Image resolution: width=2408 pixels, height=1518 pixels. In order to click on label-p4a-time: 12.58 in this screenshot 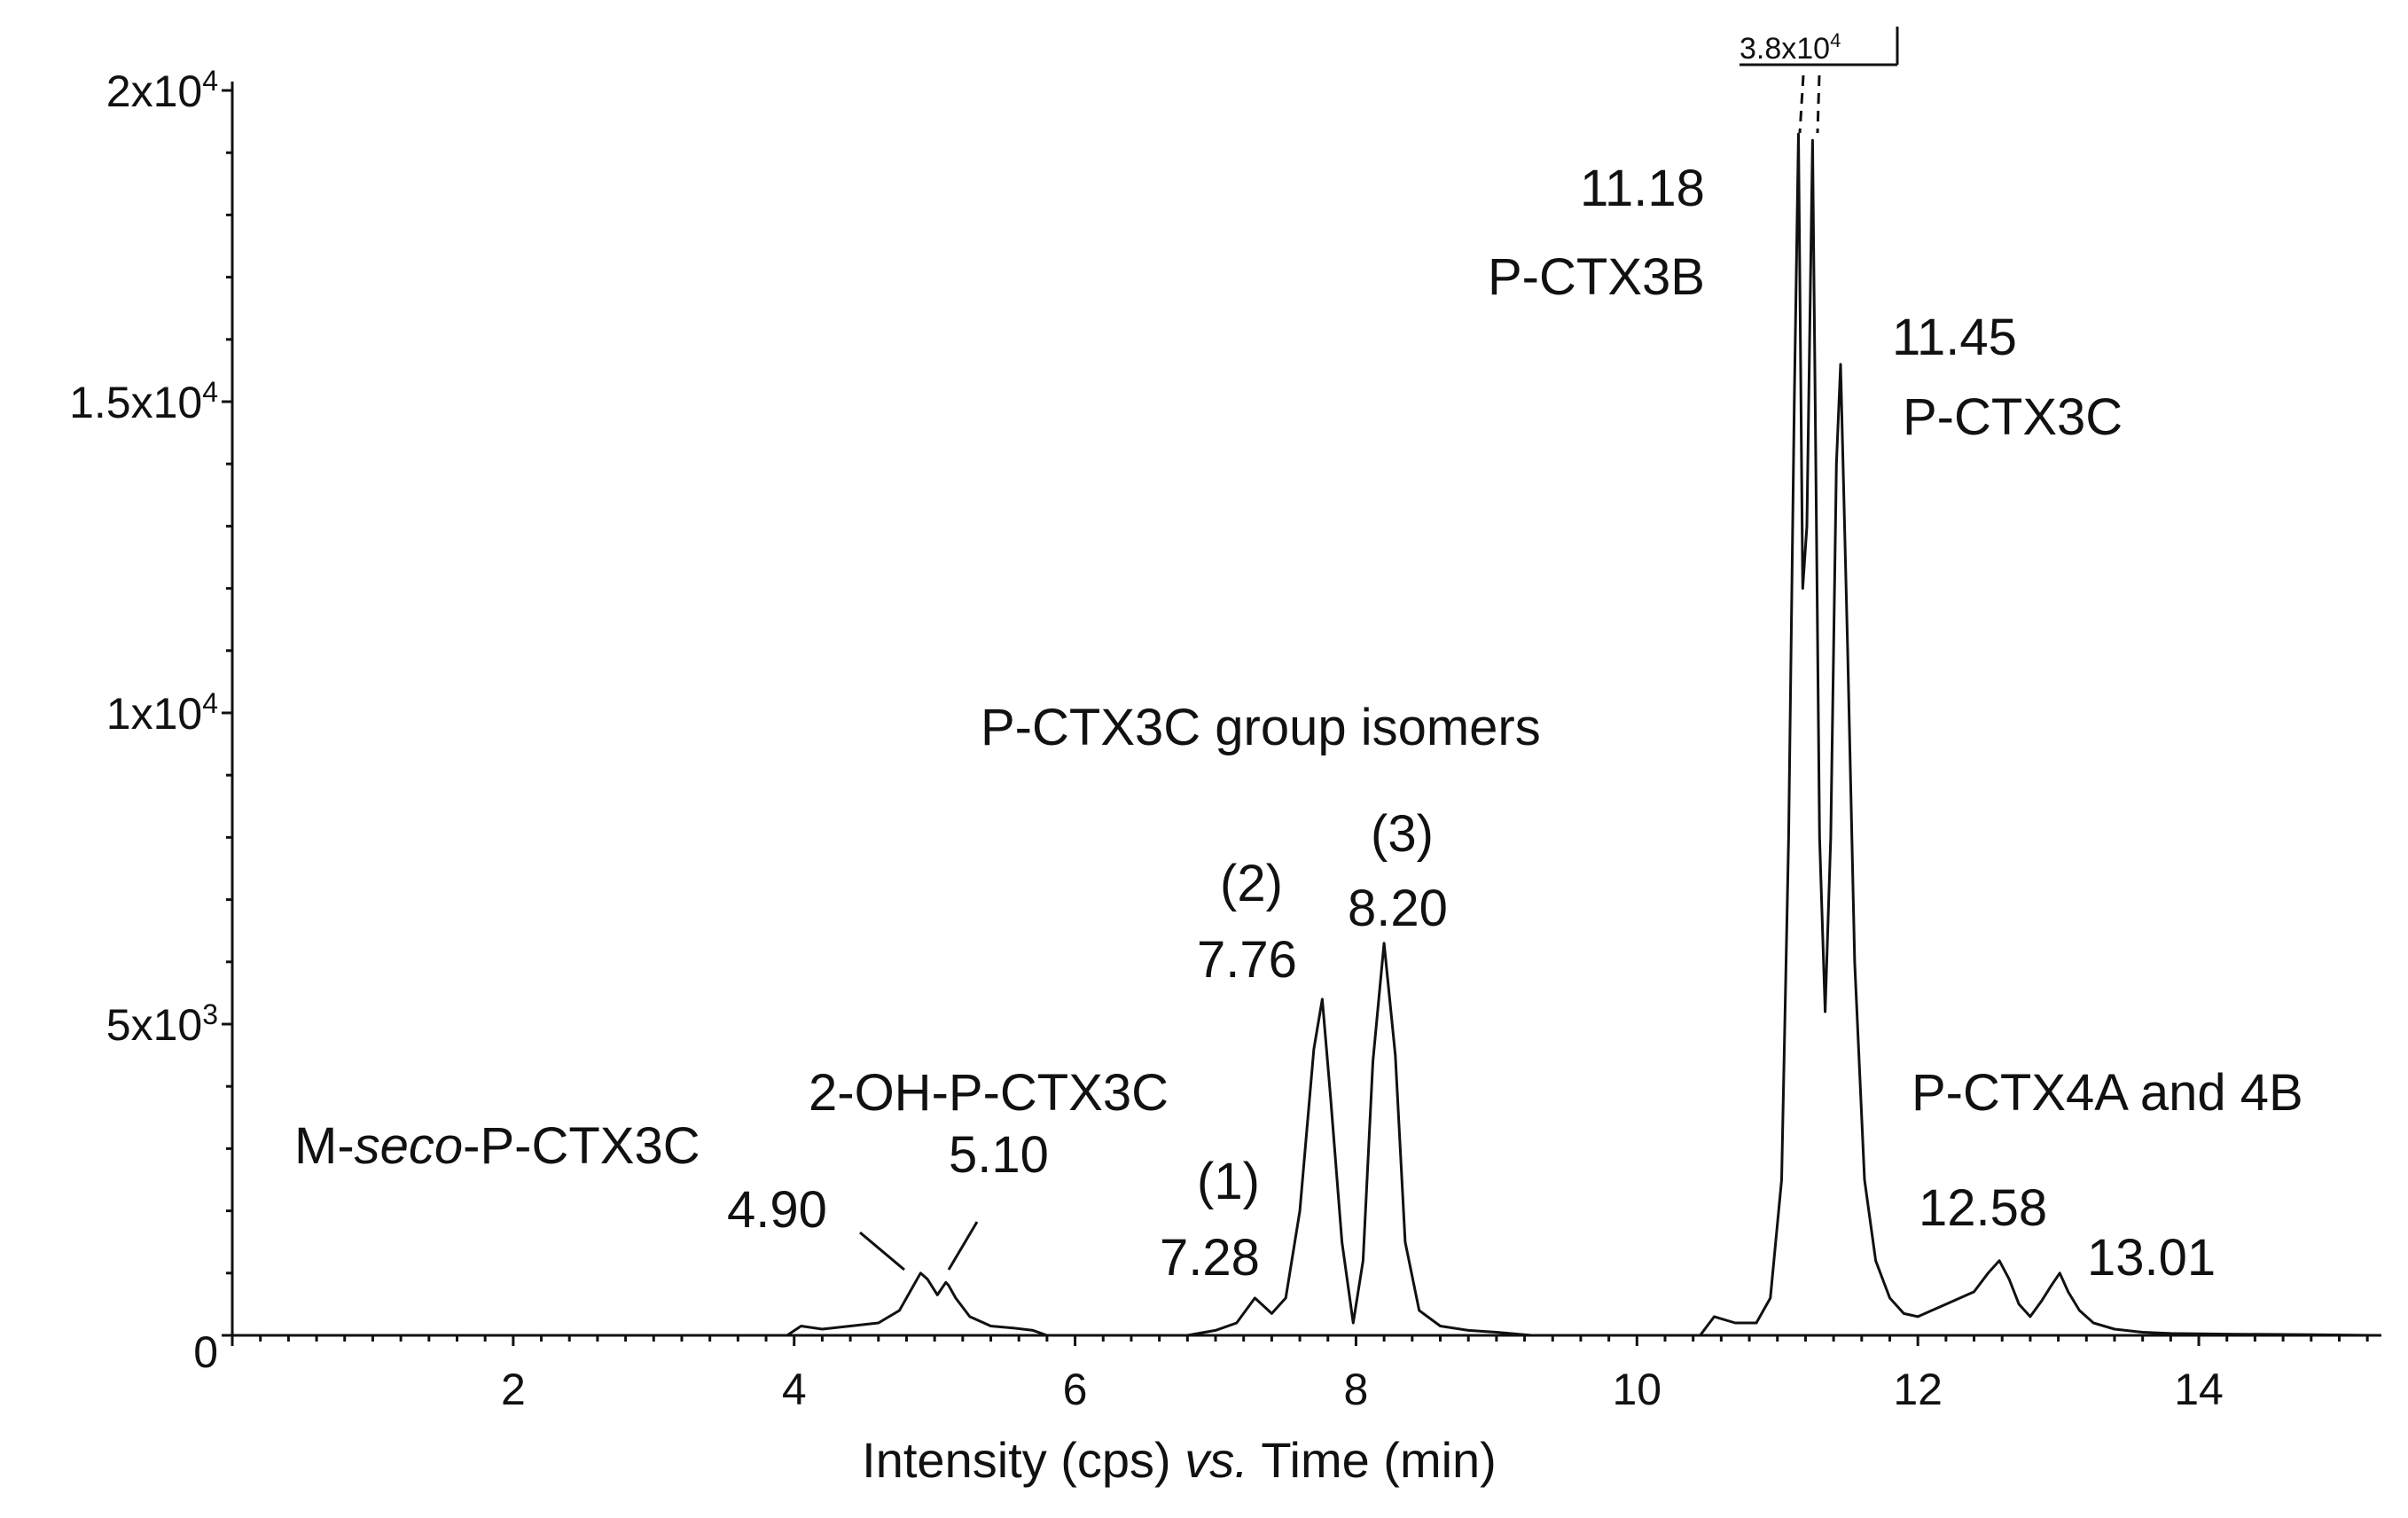, I will do `click(1983, 1208)`.